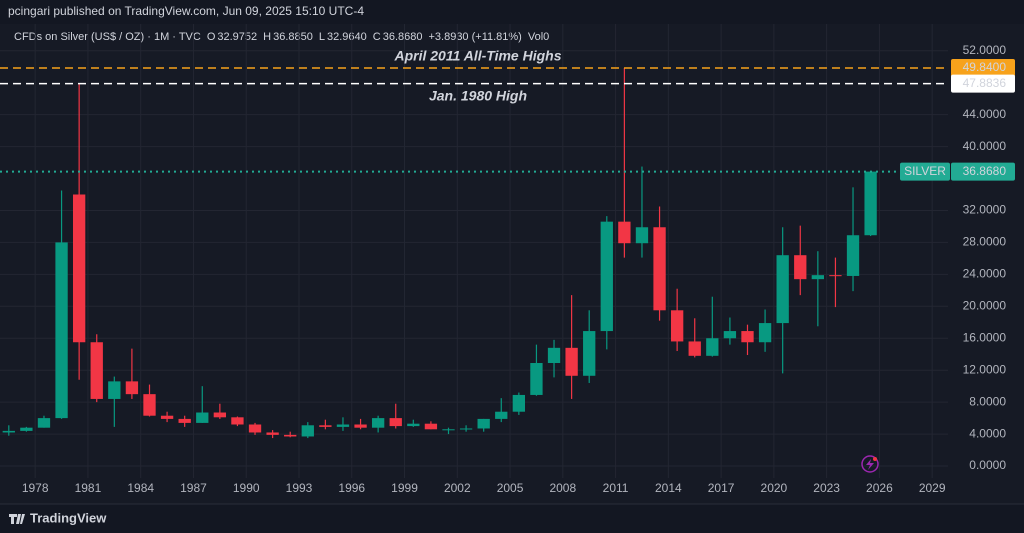  Describe the element at coordinates (985, 274) in the screenshot. I see `y-tick-label: 24.0000` at that location.